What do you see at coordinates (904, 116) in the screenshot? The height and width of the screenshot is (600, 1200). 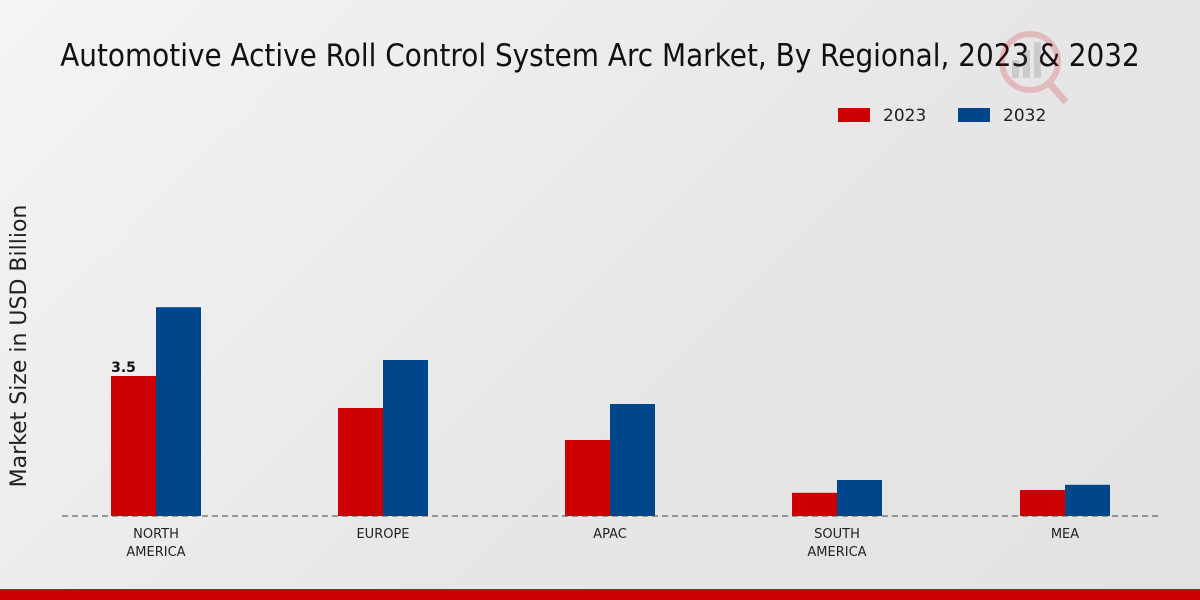 I see `legend-label-2023: 2023` at bounding box center [904, 116].